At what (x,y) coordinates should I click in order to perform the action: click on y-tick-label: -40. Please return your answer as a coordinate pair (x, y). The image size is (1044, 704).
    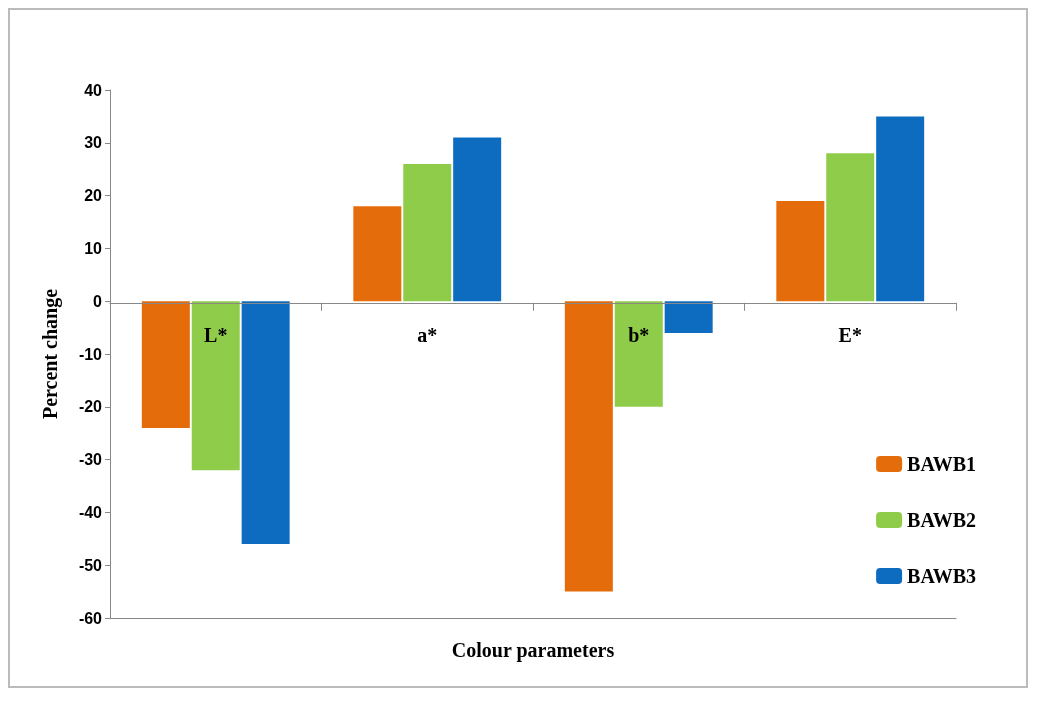
    Looking at the image, I should click on (90, 512).